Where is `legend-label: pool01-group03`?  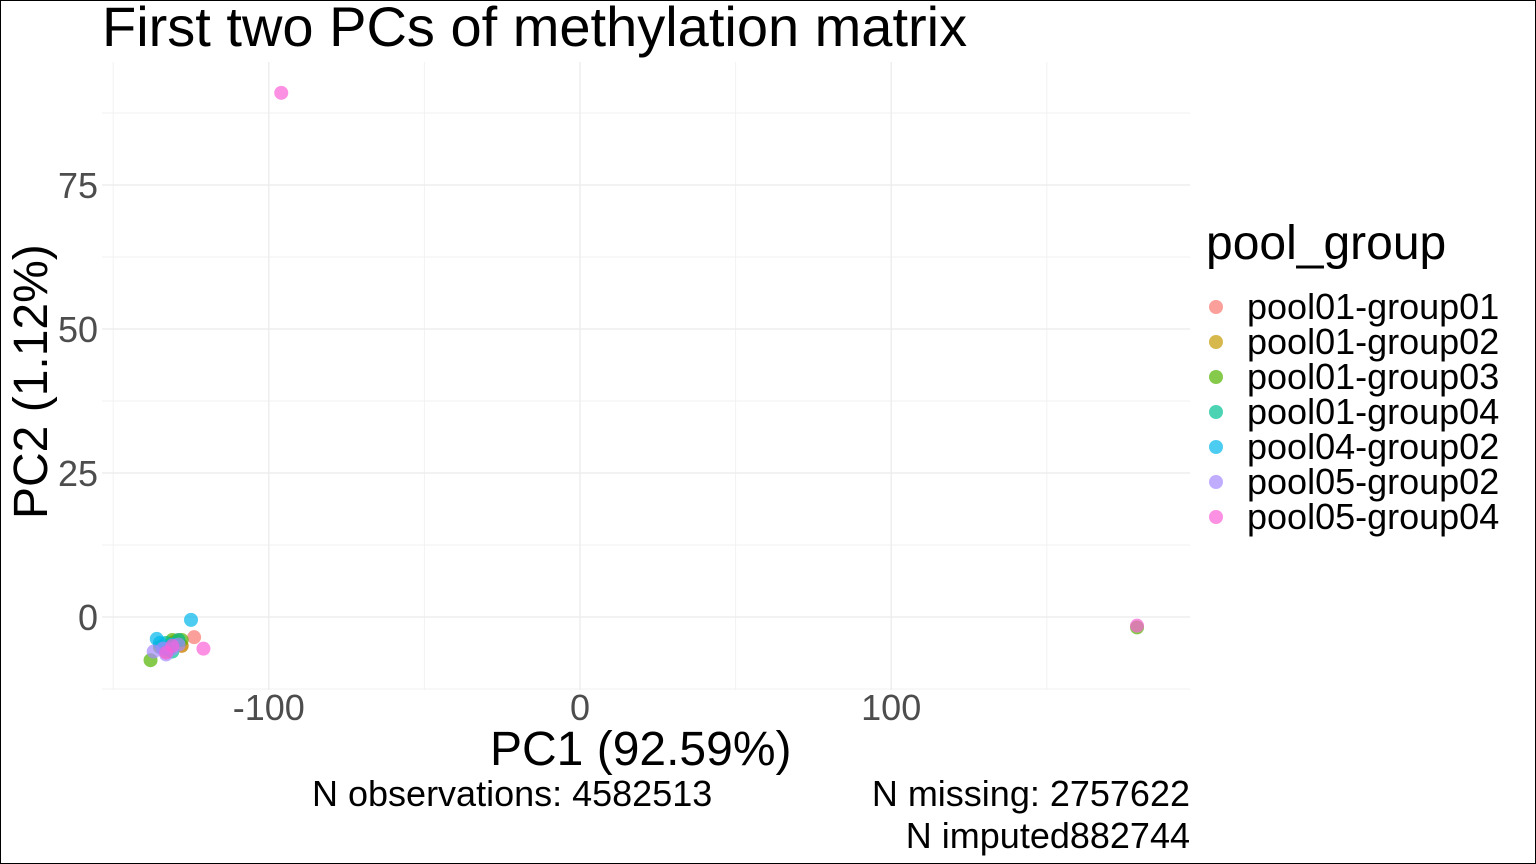
legend-label: pool01-group03 is located at coordinates (1373, 376).